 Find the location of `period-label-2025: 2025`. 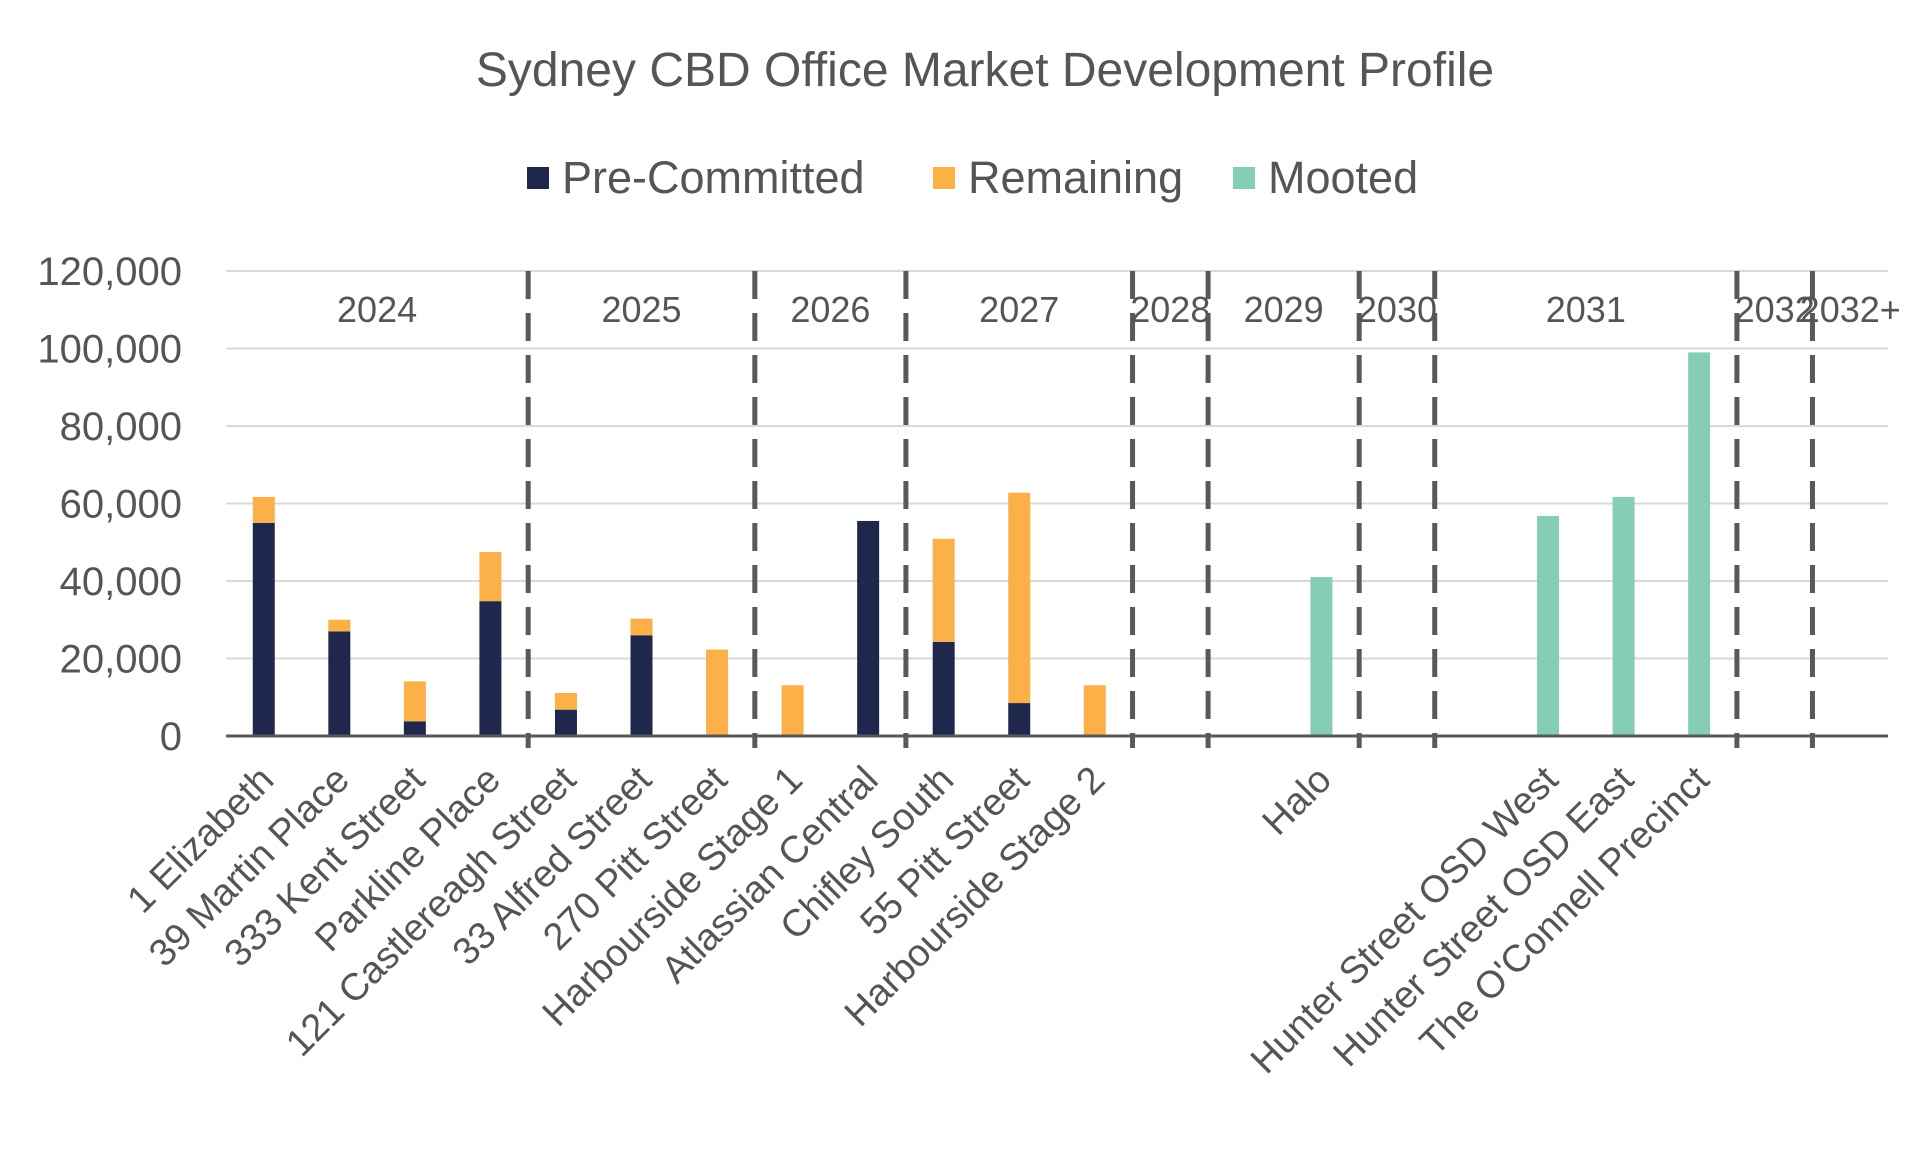

period-label-2025: 2025 is located at coordinates (641, 309).